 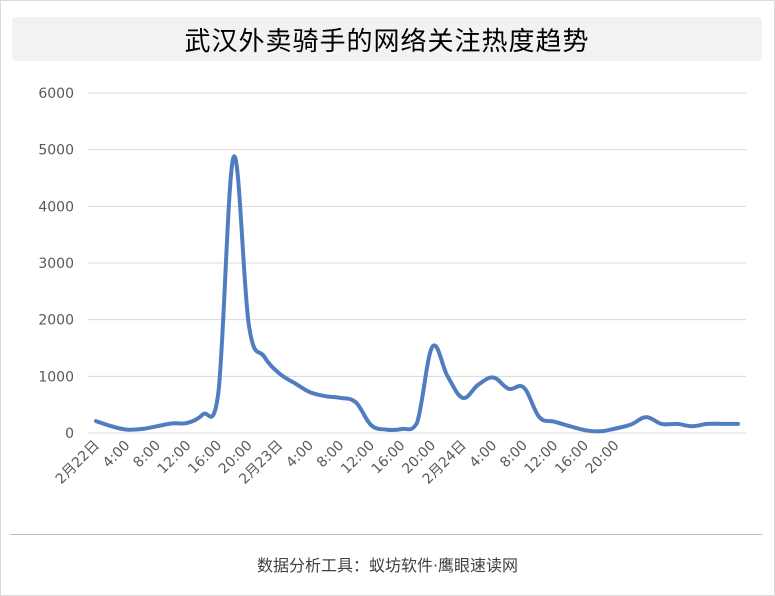 What do you see at coordinates (56, 321) in the screenshot?
I see `y-tick-label: 2000` at bounding box center [56, 321].